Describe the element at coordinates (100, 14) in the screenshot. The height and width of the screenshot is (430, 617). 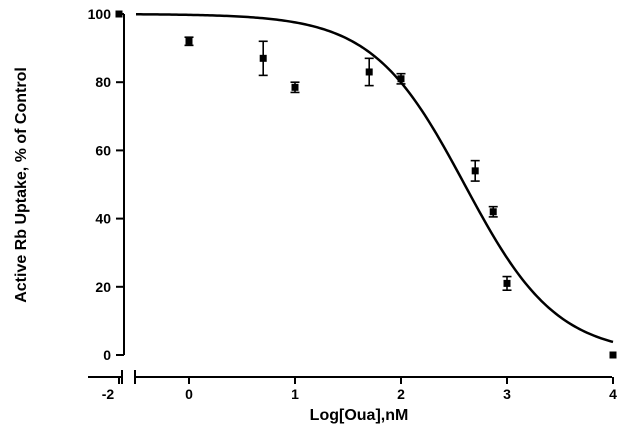
I see `y-tick-label: 100` at that location.